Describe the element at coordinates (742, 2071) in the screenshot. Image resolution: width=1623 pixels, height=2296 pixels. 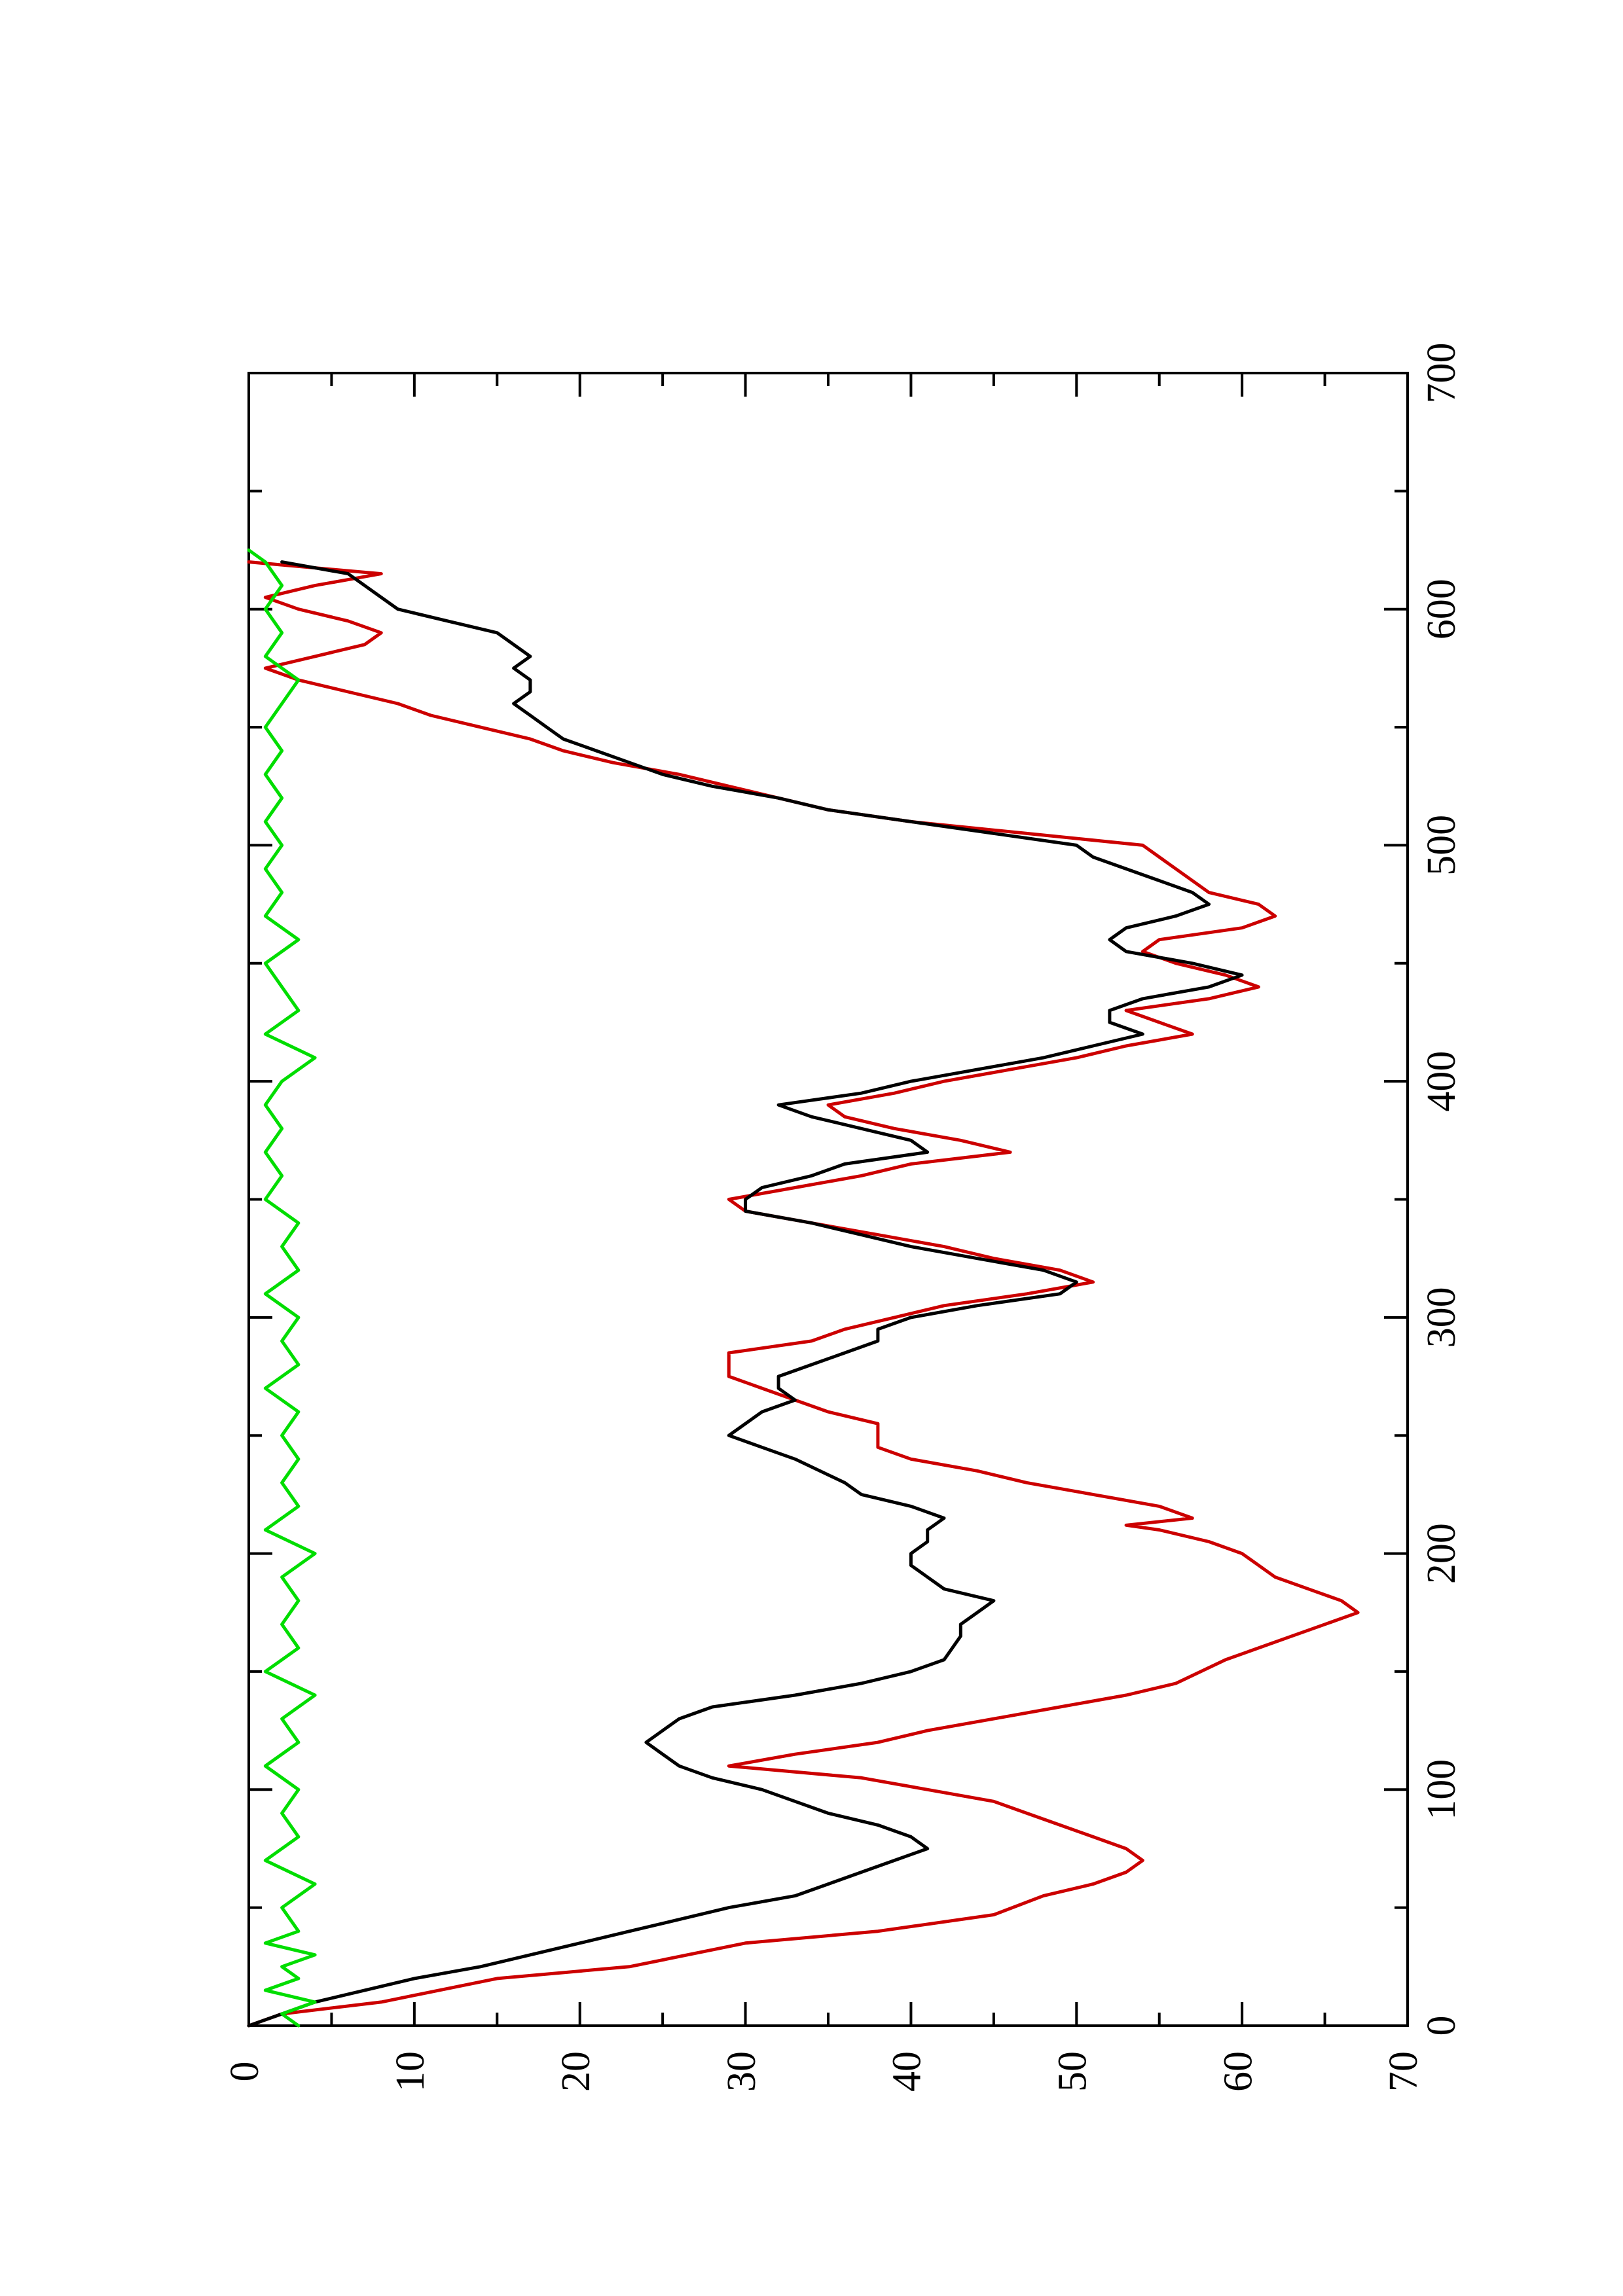
I see `y-tick-label: 30` at that location.